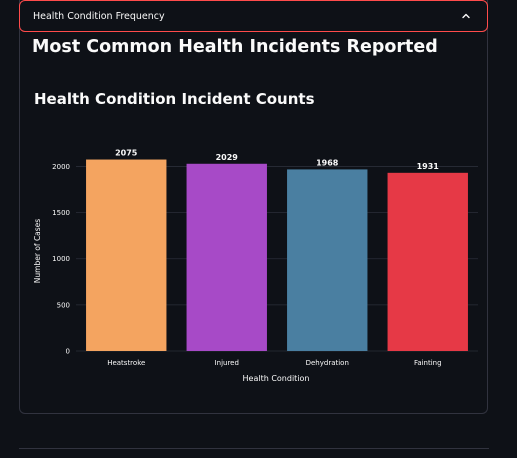  What do you see at coordinates (37, 251) in the screenshot?
I see `y-axis-label: Number of Cases` at bounding box center [37, 251].